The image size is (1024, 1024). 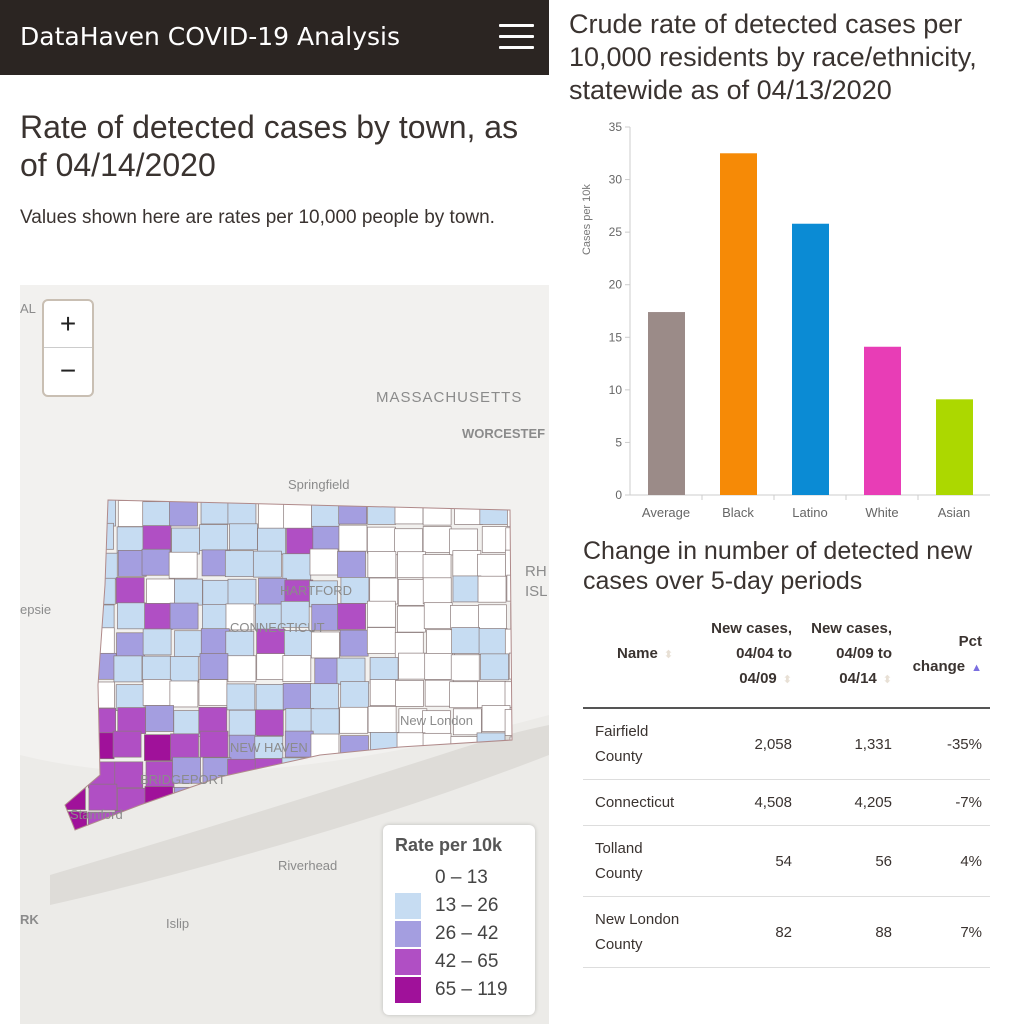 I want to click on column-header-pct-change: Pct change ▲, so click(x=945, y=660).